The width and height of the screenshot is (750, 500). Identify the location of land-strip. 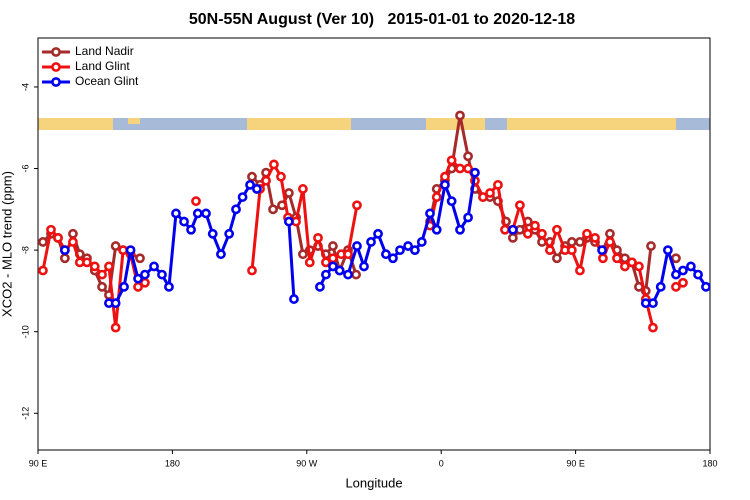
(134, 121).